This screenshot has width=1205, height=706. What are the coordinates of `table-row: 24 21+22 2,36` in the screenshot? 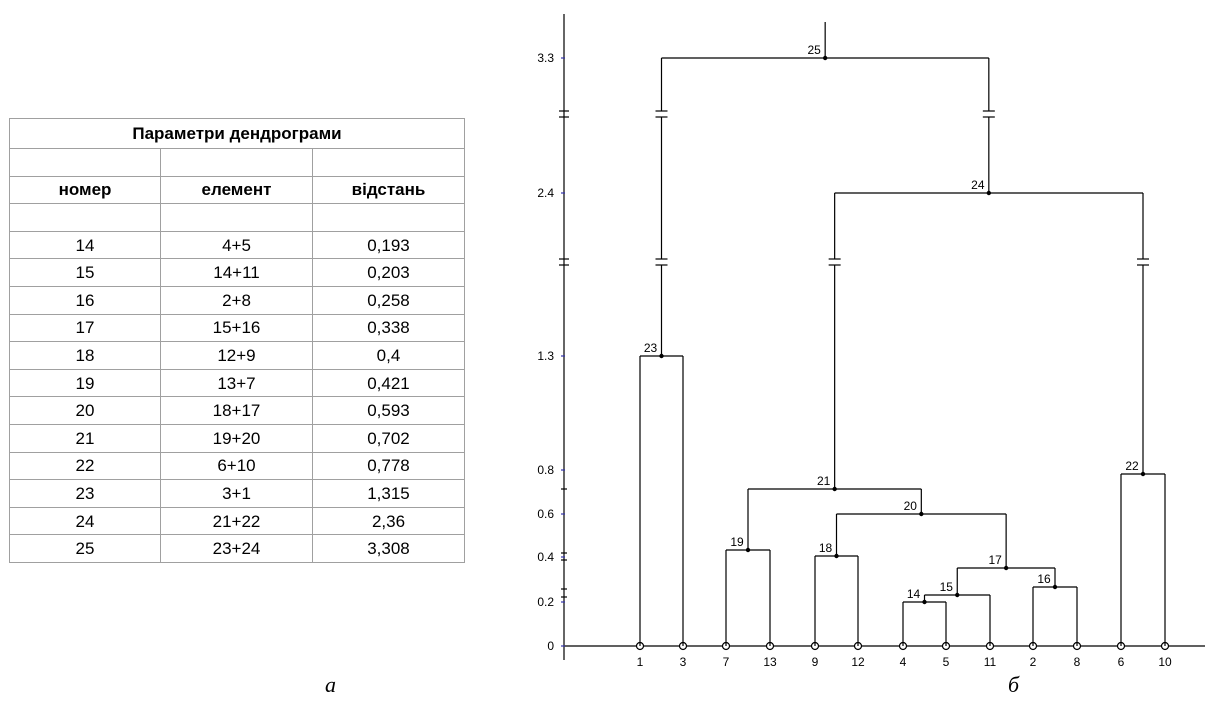 It's located at (237, 521).